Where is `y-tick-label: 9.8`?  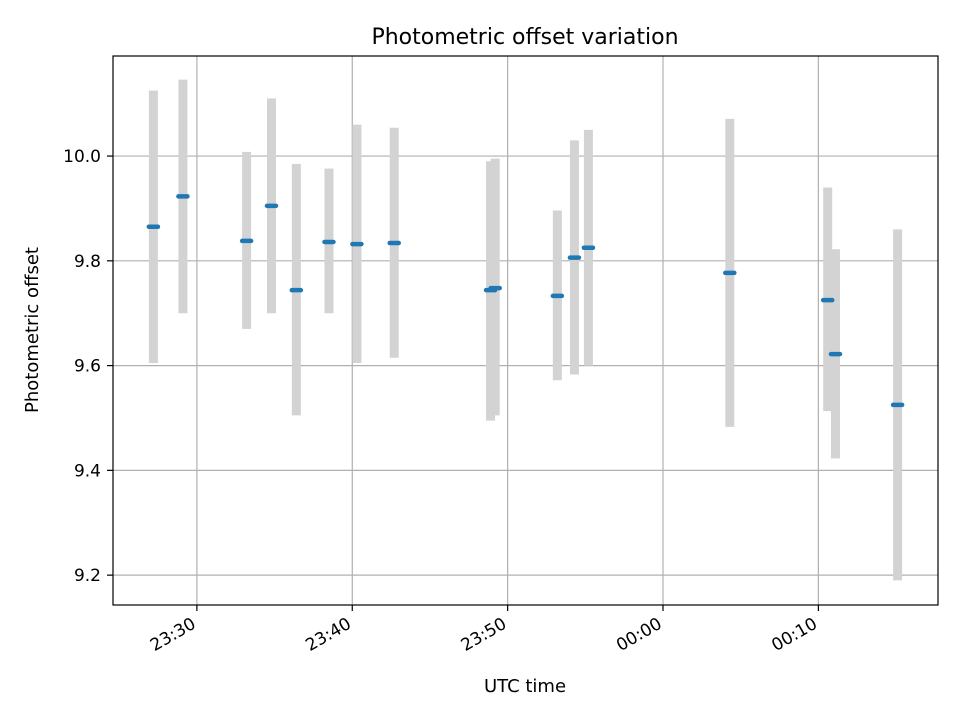 y-tick-label: 9.8 is located at coordinates (87, 262).